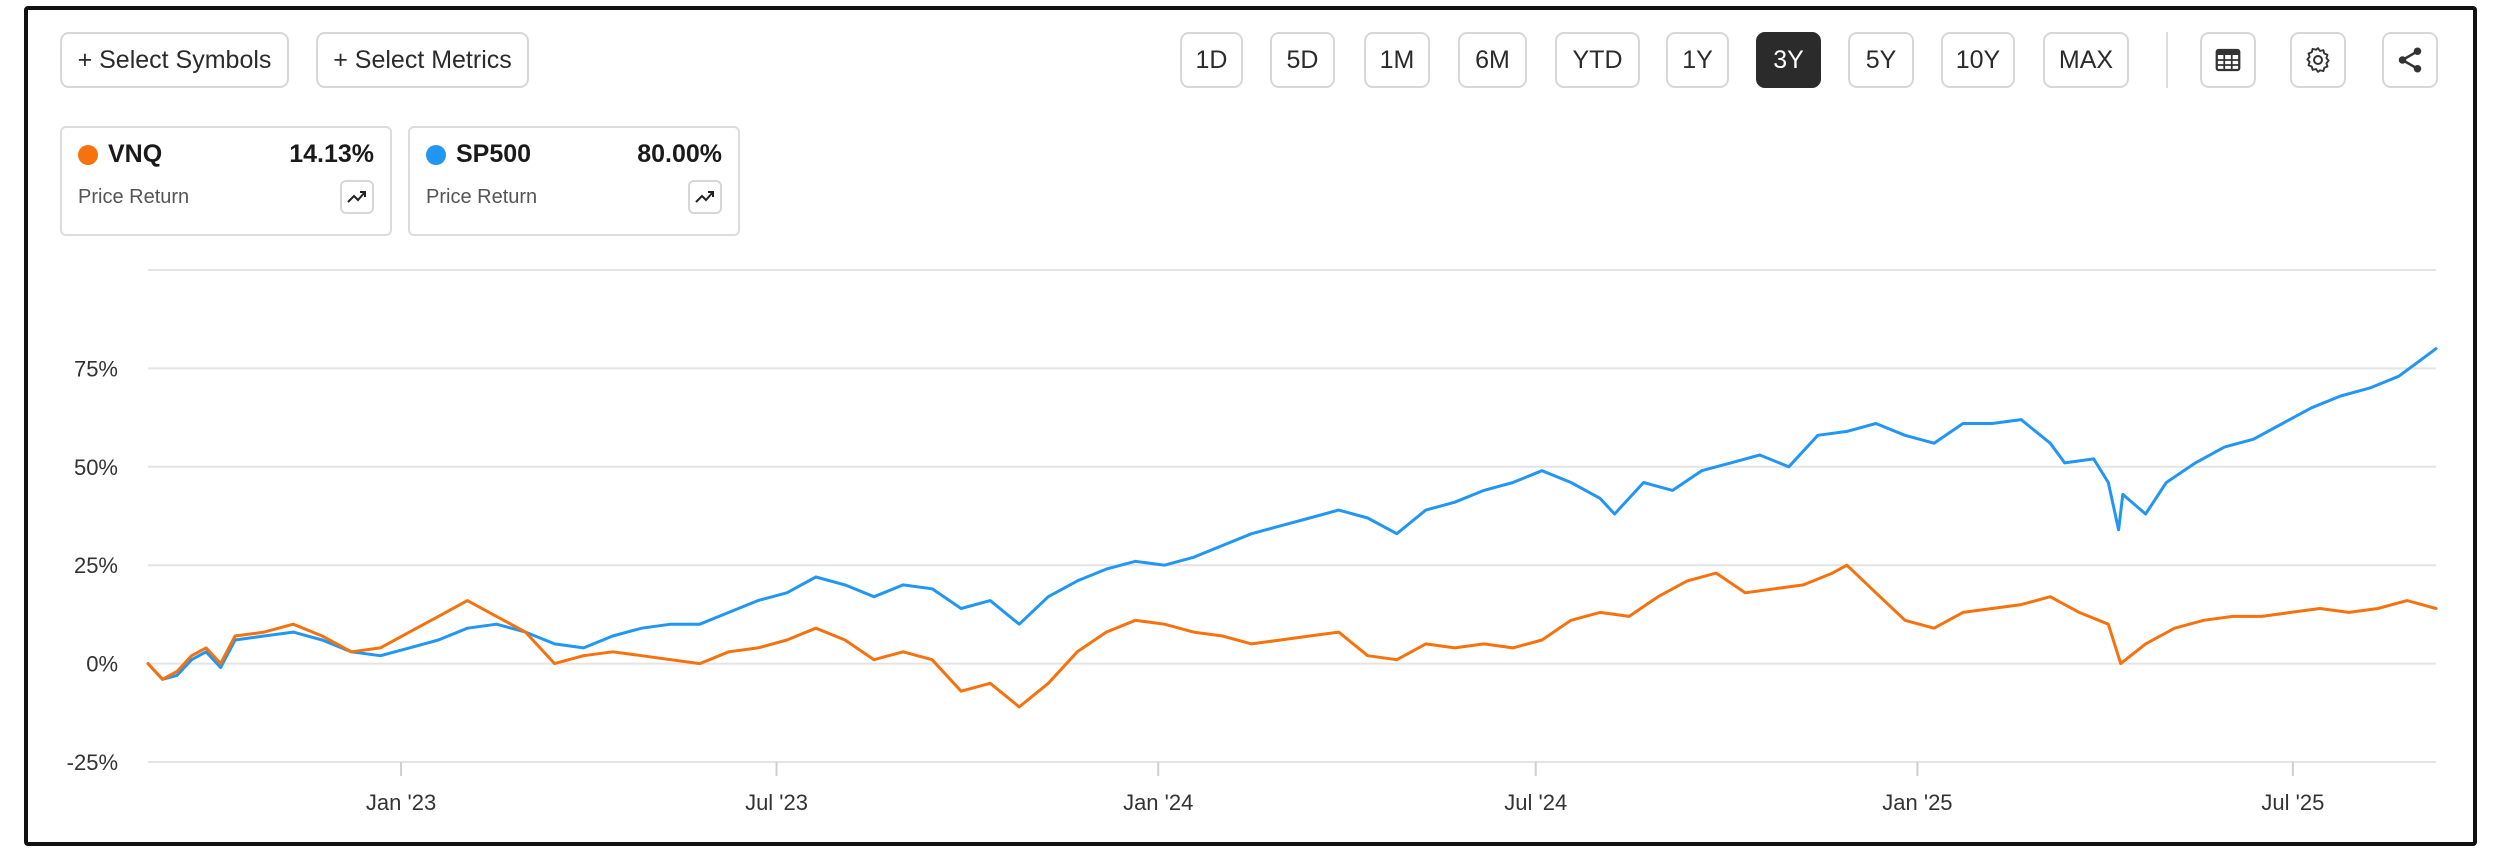  What do you see at coordinates (1211, 60) in the screenshot?
I see `range-1d-button: 1D` at bounding box center [1211, 60].